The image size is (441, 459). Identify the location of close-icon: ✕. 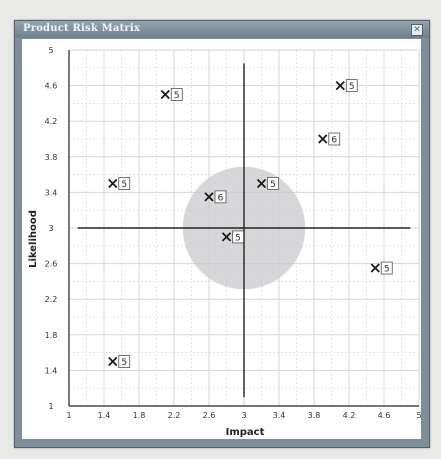
(417, 30).